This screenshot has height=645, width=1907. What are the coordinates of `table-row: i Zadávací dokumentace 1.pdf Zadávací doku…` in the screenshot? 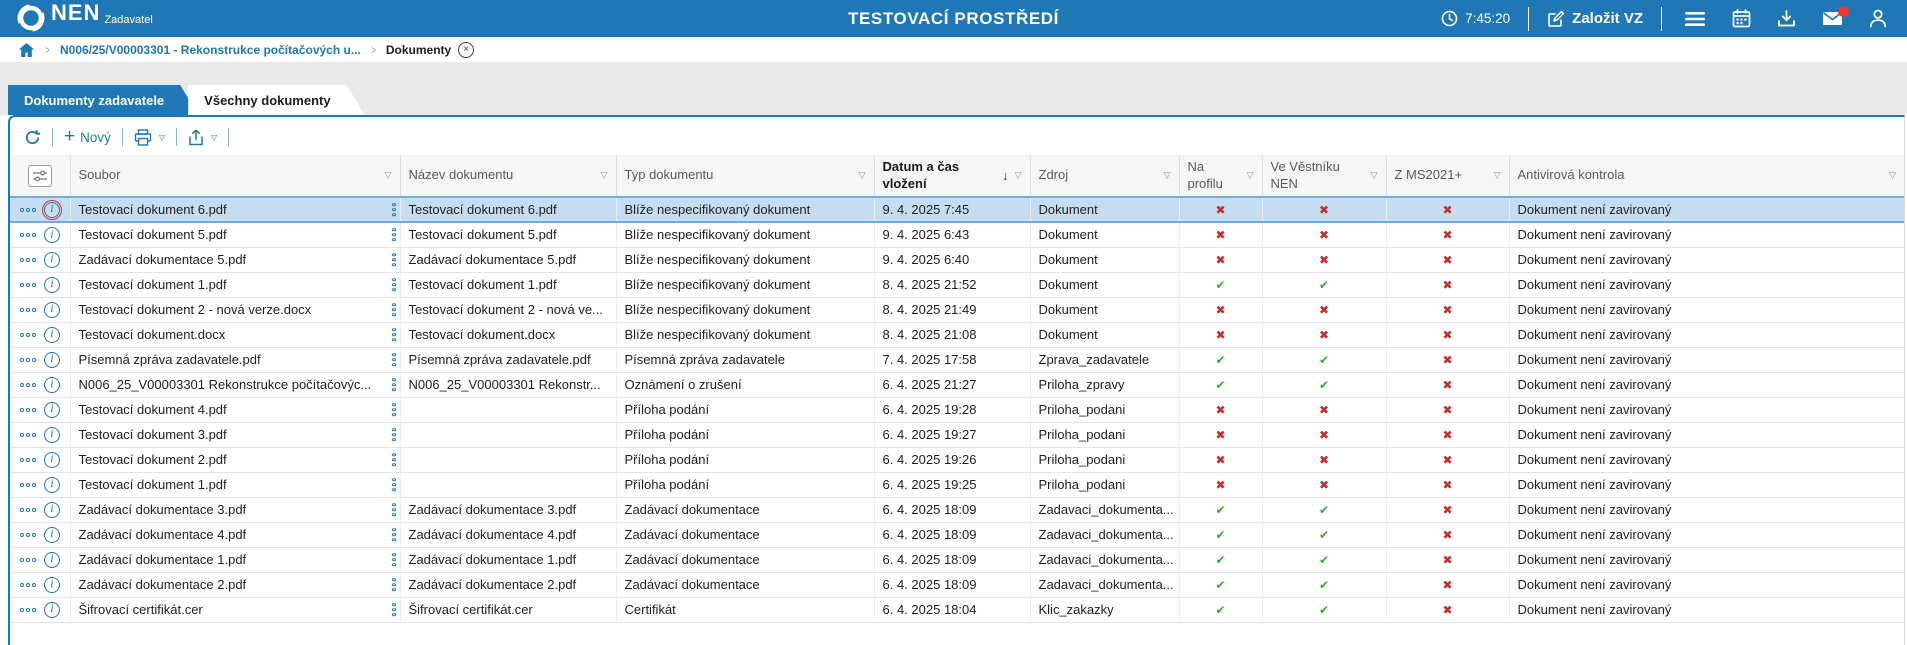 It's located at (957, 560).